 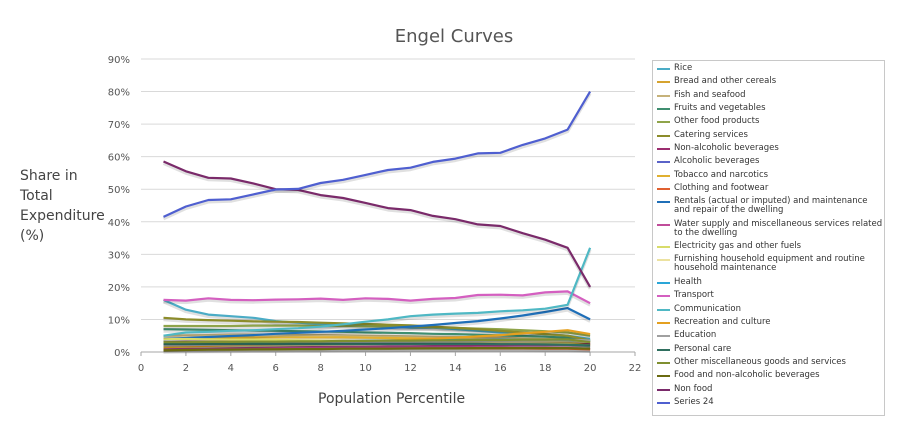 I want to click on legend-item: Food and non-alcoholic beverages, so click(x=768, y=375).